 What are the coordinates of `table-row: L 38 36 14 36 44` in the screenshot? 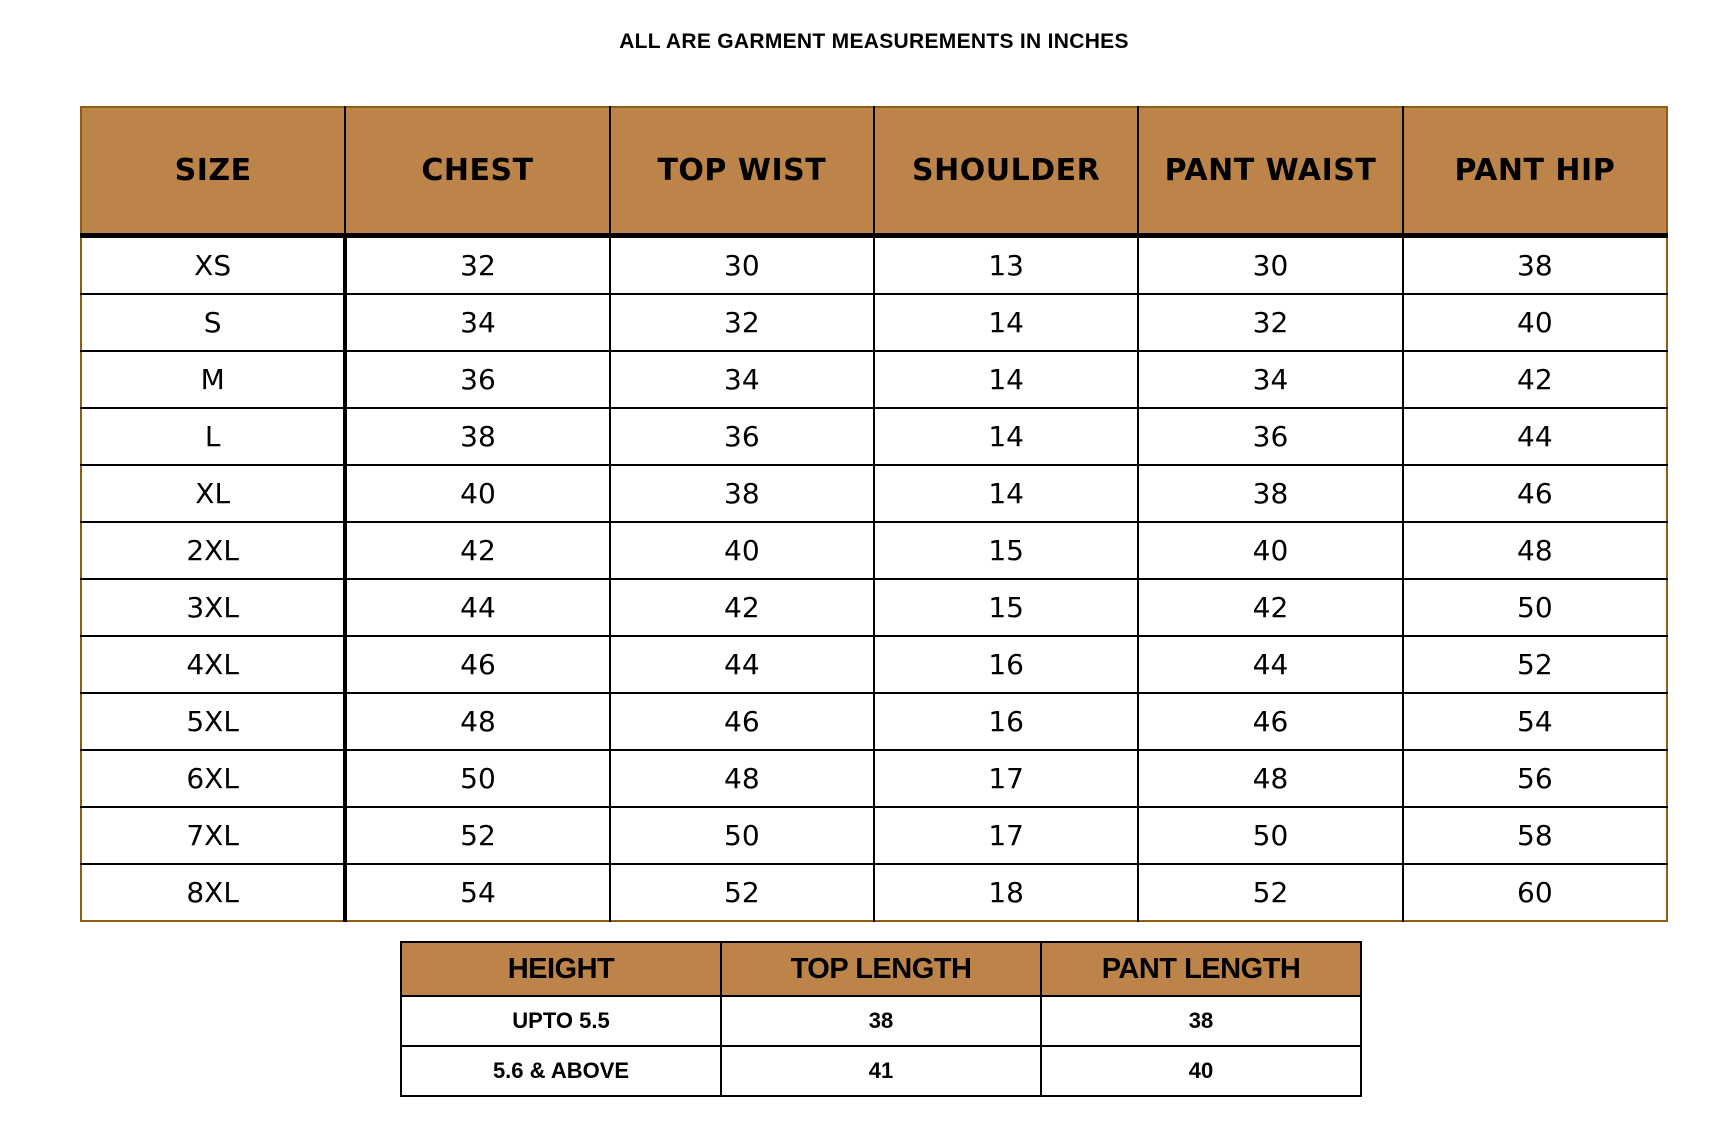 It's located at (874, 436).